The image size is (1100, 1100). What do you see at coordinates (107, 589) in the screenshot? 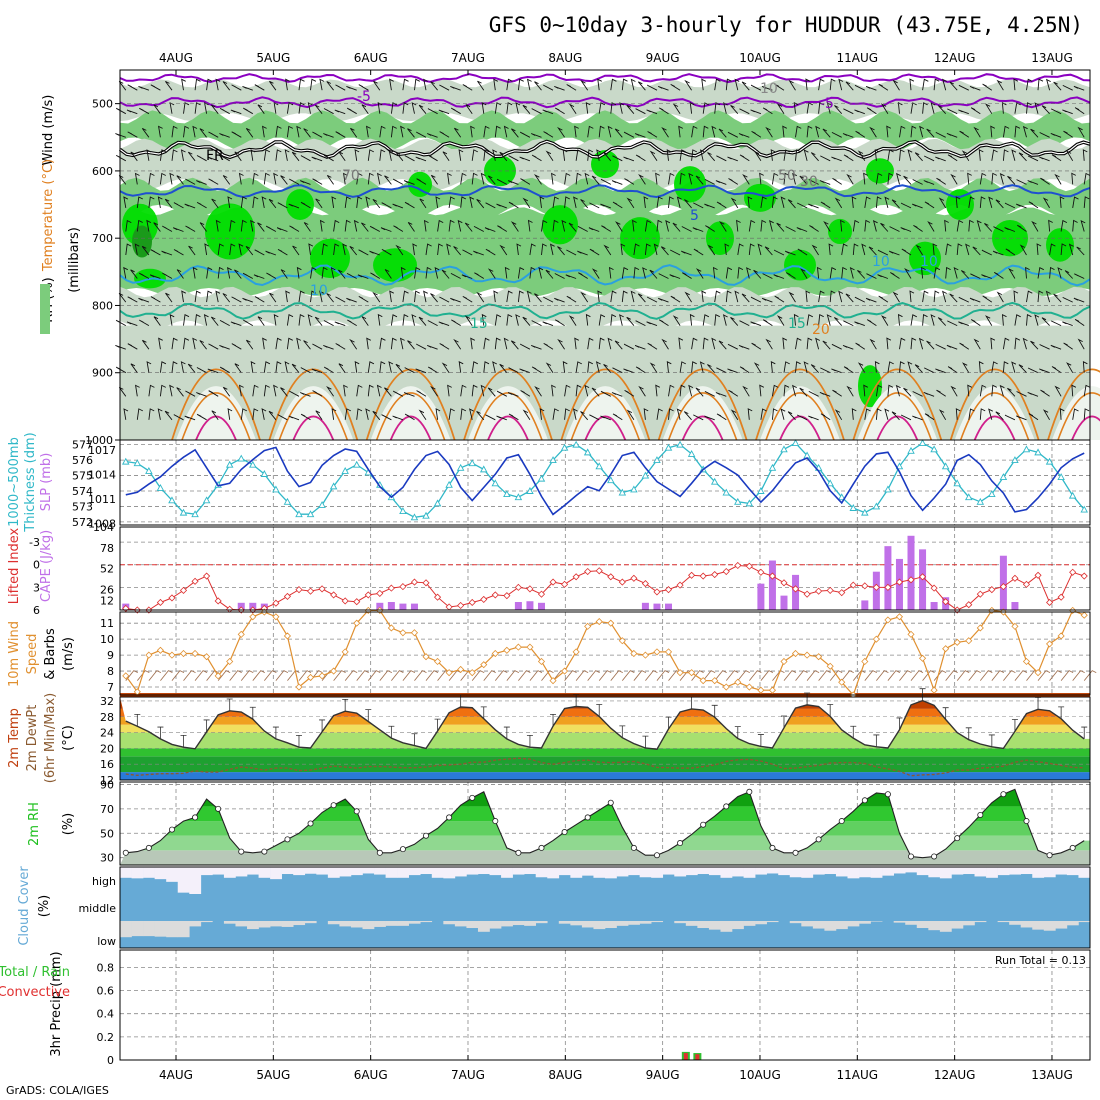
I see `cape-tick-label: 26` at bounding box center [107, 589].